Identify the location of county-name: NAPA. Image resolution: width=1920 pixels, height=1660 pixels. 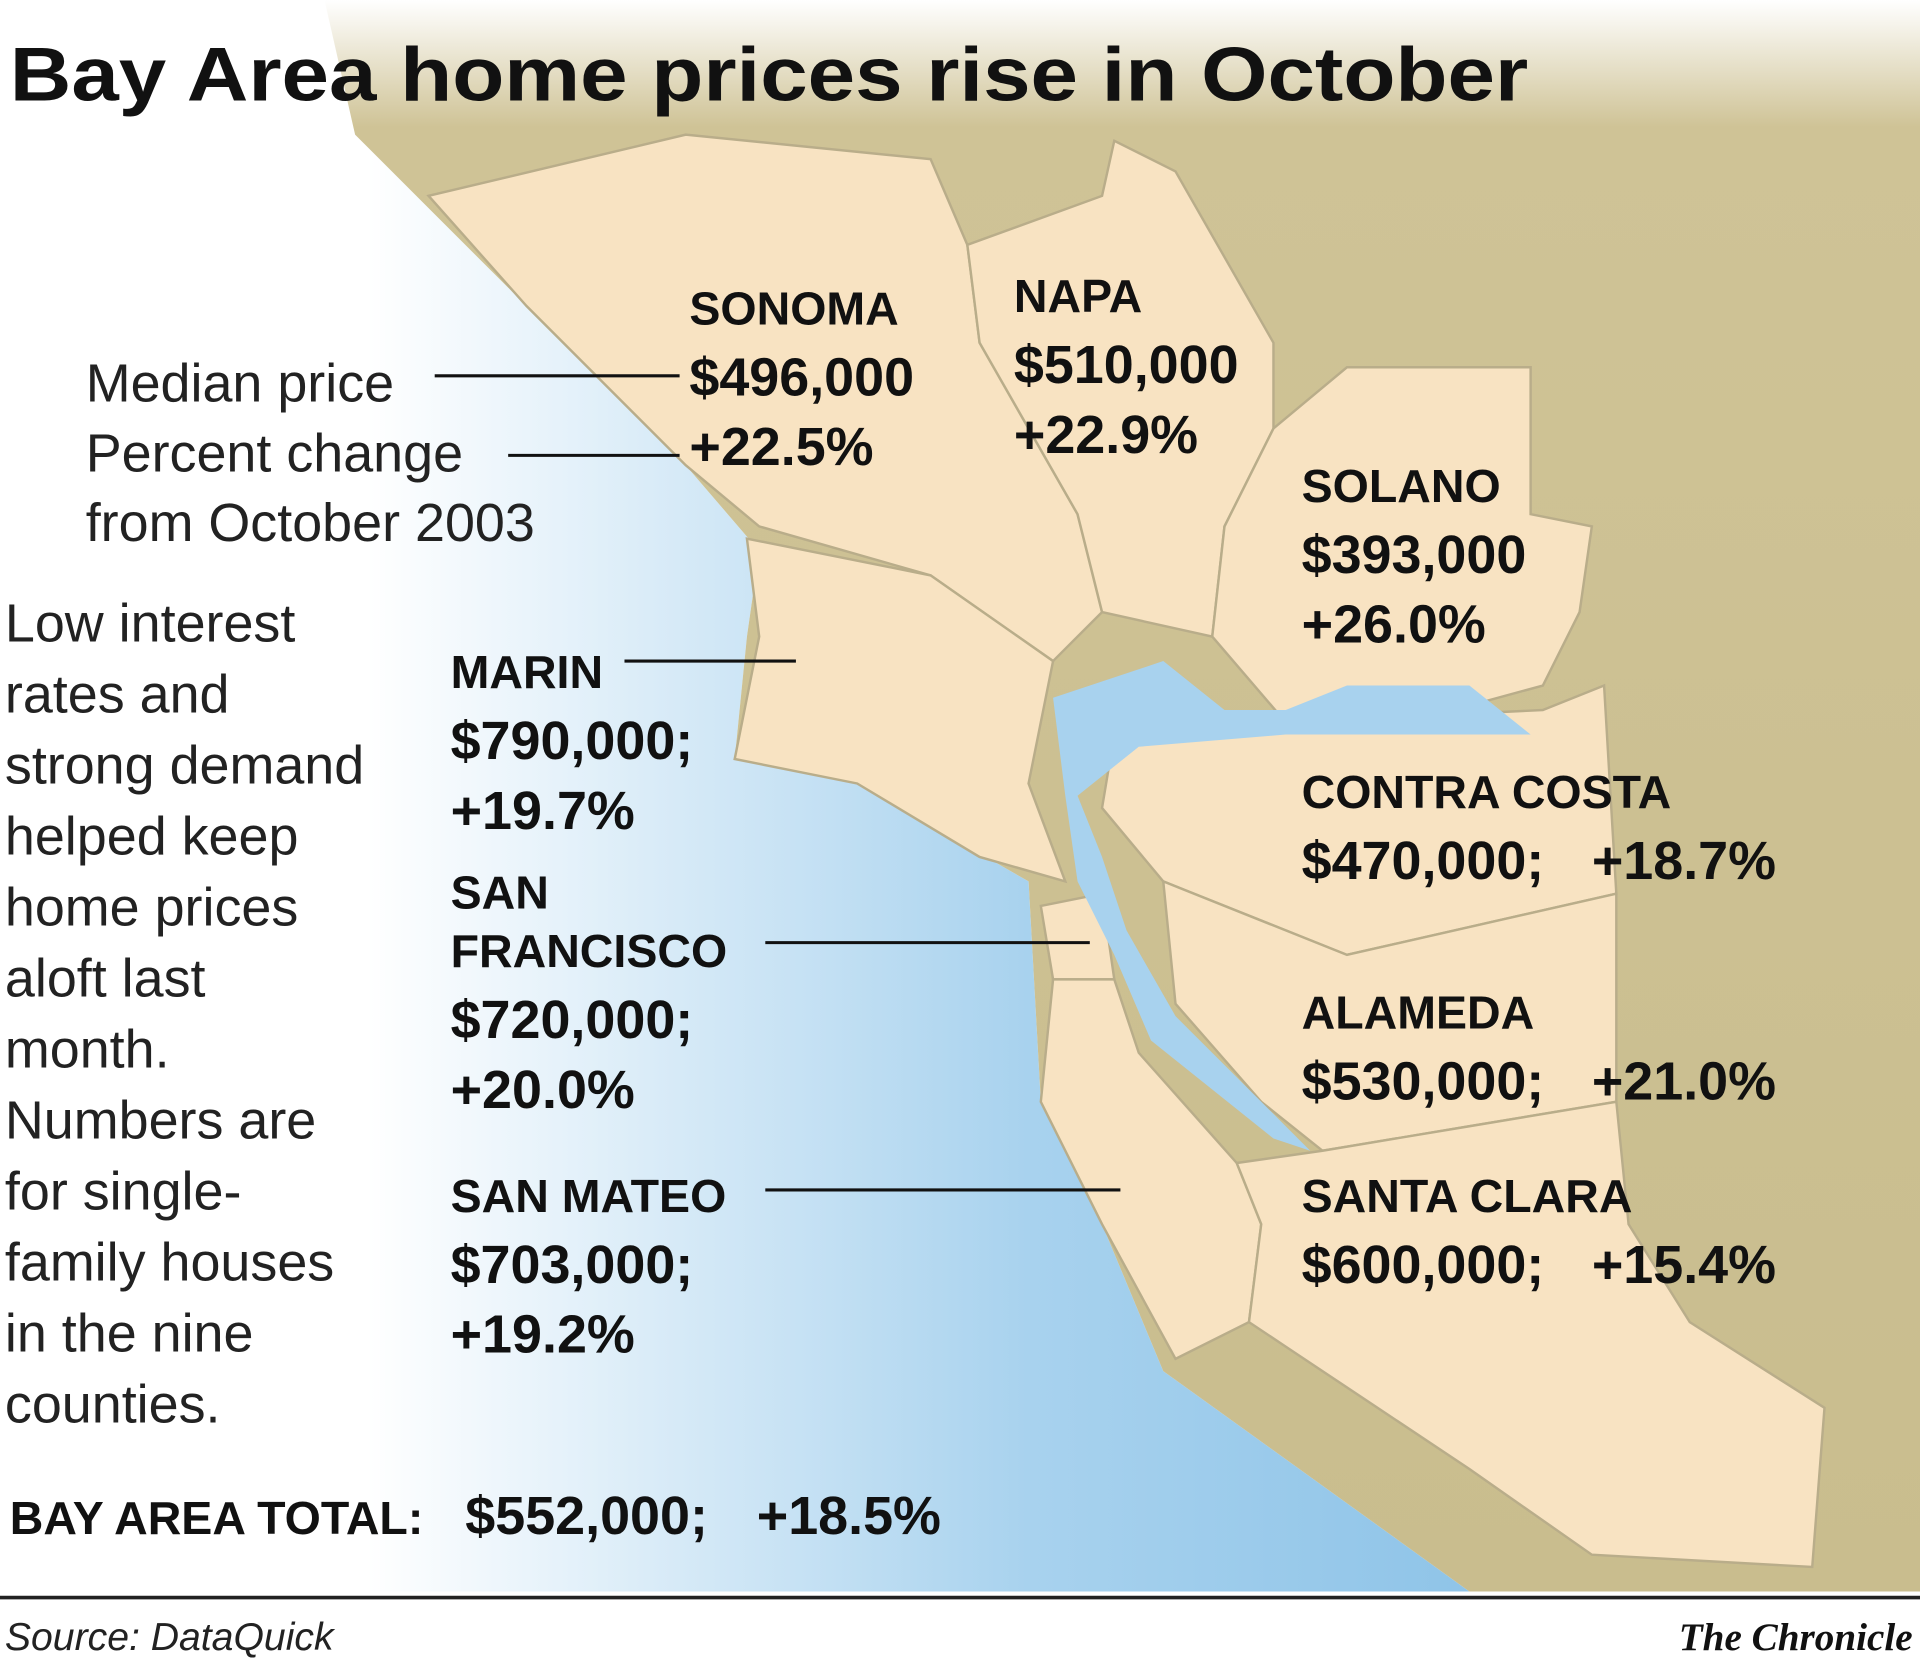
(1078, 296).